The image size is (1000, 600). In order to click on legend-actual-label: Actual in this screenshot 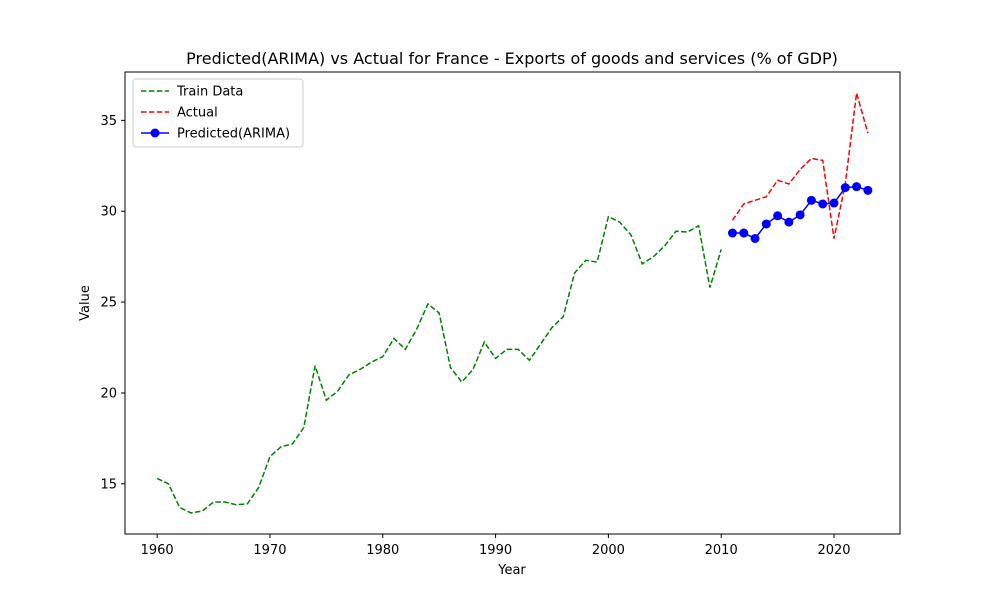, I will do `click(197, 113)`.